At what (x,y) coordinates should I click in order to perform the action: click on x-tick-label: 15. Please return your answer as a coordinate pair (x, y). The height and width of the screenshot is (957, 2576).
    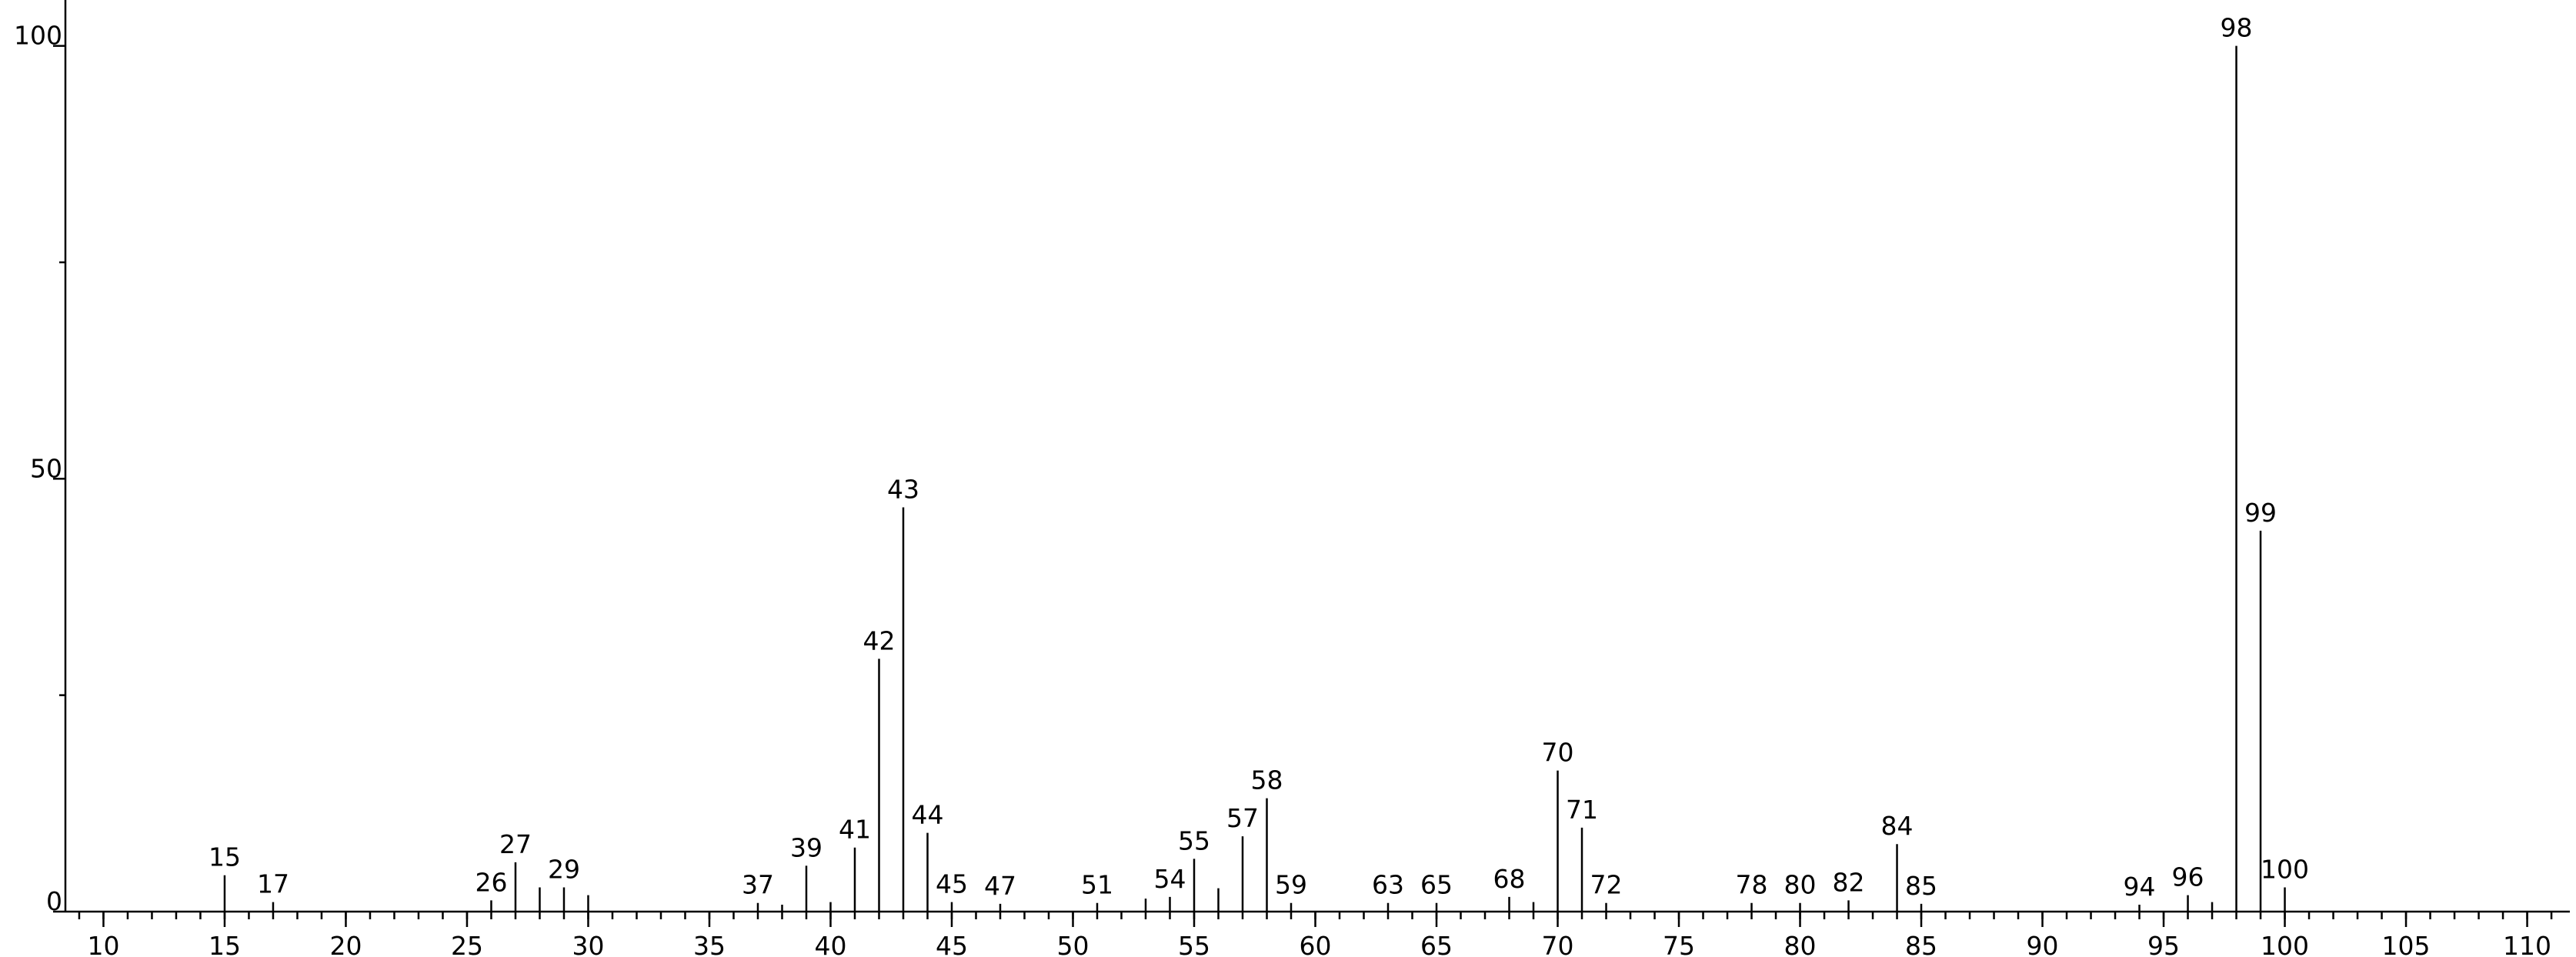
    Looking at the image, I should click on (225, 944).